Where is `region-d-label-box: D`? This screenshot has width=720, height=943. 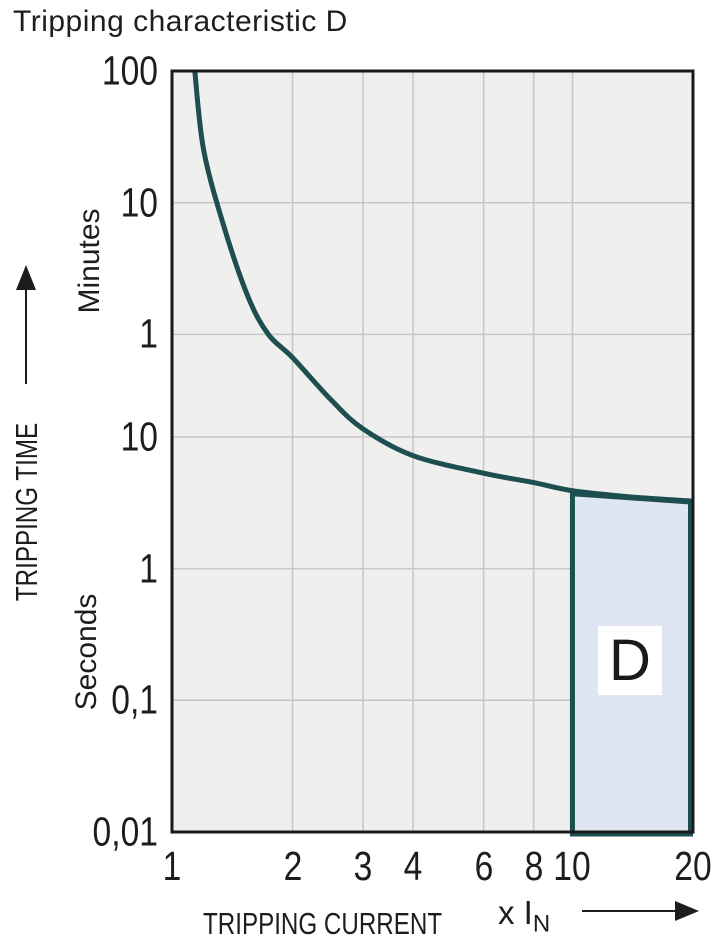 region-d-label-box: D is located at coordinates (630, 660).